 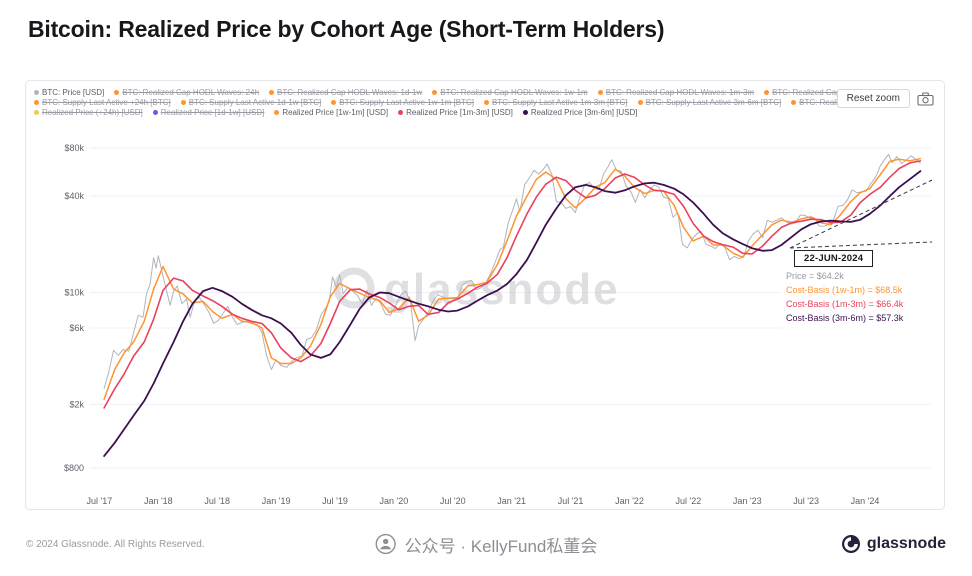 What do you see at coordinates (191, 92) in the screenshot?
I see `legend-item-label: BTC: Realized Cap HODL Waves: 24h` at bounding box center [191, 92].